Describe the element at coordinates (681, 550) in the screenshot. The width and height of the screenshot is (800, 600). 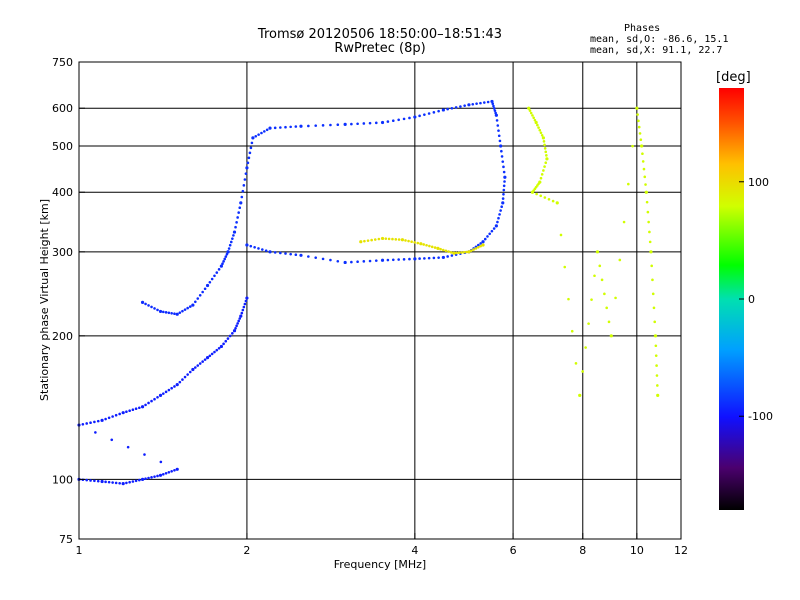
I see `x-tick-label: 12` at that location.